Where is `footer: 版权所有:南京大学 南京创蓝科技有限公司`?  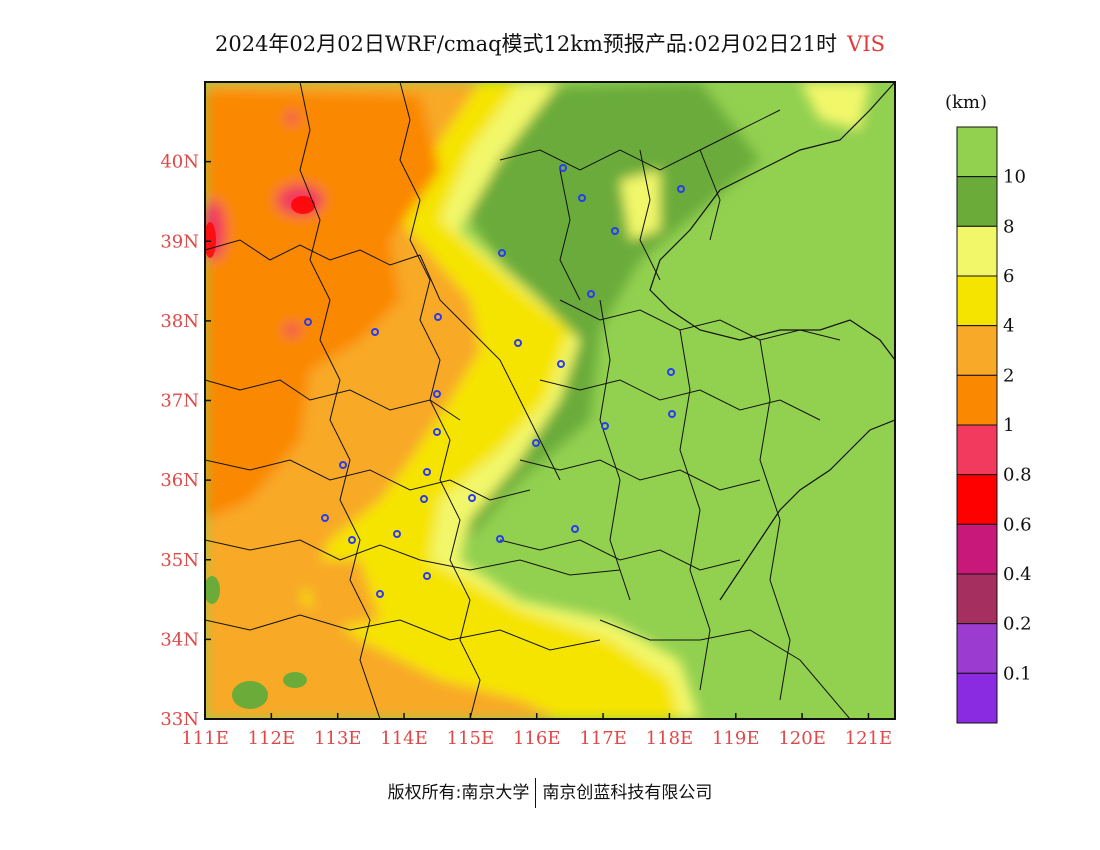 footer: 版权所有:南京大学 南京创蓝科技有限公司 is located at coordinates (550, 793).